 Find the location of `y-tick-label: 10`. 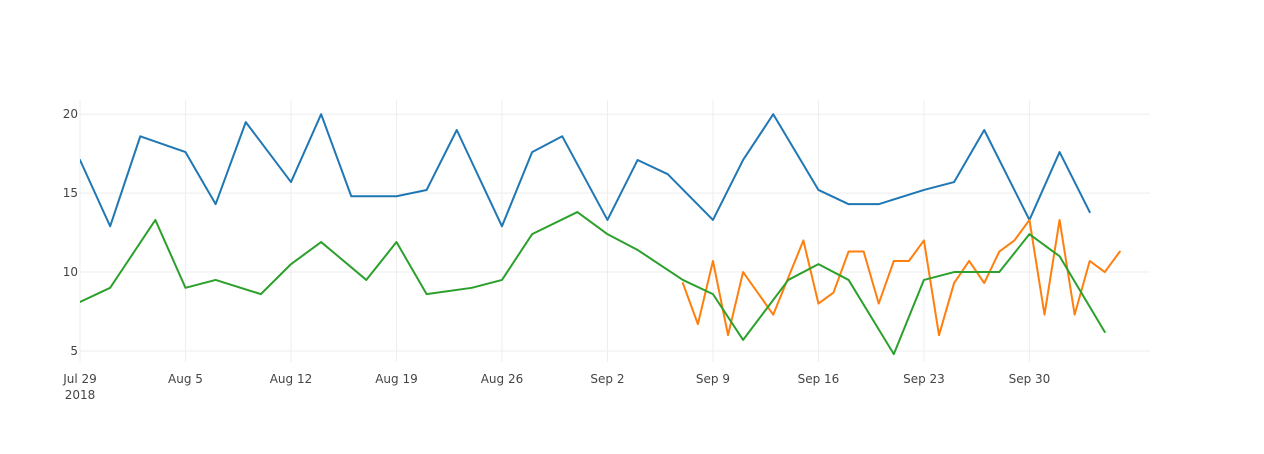

y-tick-label: 10 is located at coordinates (70, 272).